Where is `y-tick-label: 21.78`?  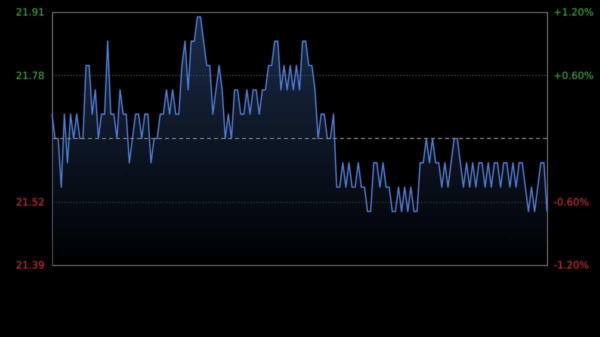
y-tick-label: 21.78 is located at coordinates (30, 76).